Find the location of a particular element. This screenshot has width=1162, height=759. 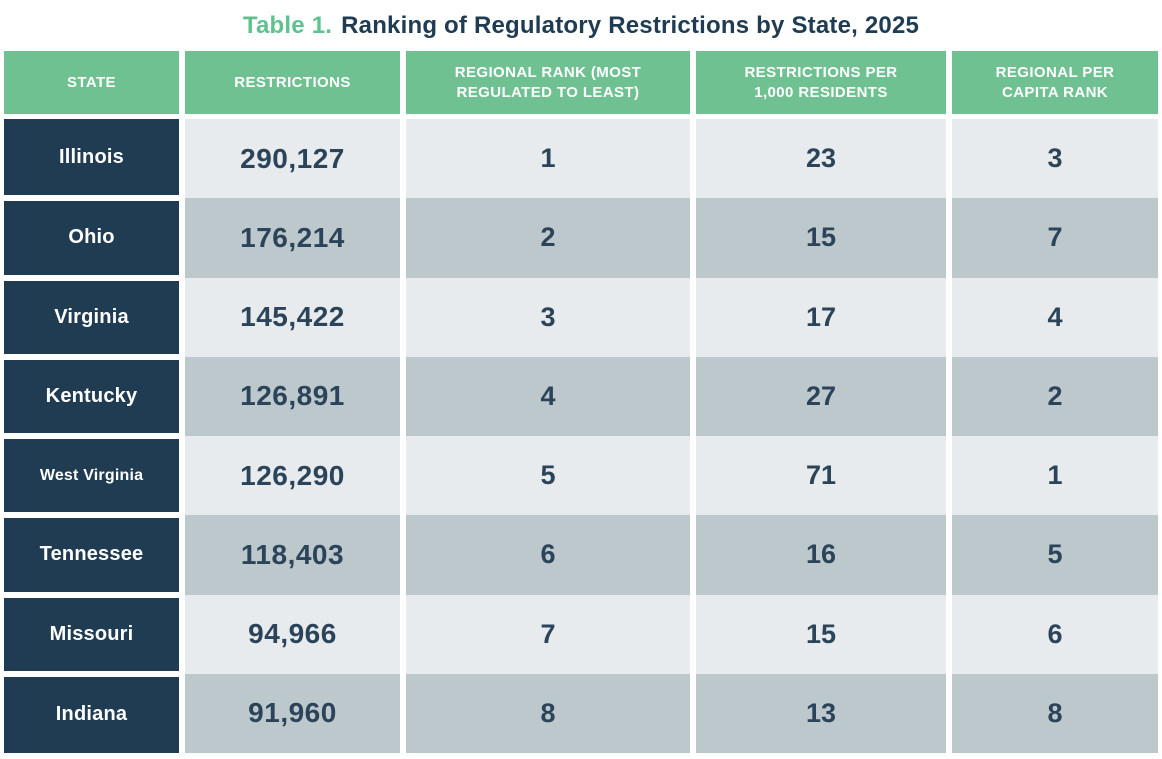

column-header-restrictions-per-1000-label: RESTRICTIONS PER 1,000 RESIDENTS is located at coordinates (821, 82).